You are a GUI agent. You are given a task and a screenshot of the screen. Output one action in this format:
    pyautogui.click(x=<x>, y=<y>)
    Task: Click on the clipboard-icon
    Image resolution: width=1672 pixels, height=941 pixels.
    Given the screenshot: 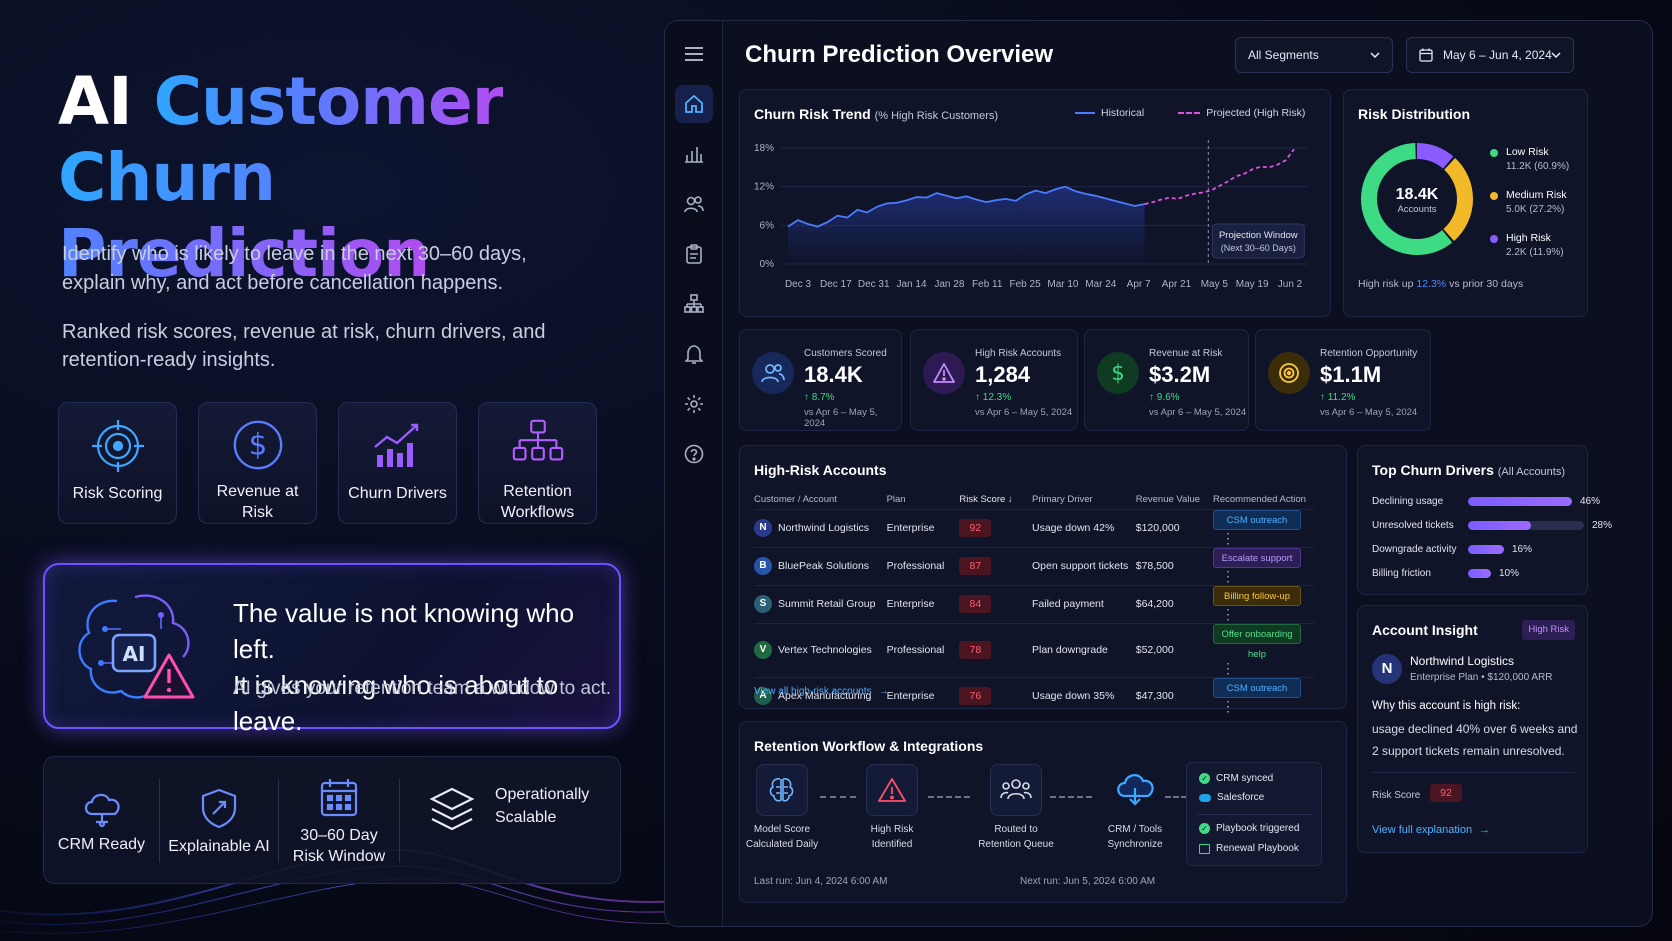 What is the action you would take?
    pyautogui.click(x=694, y=254)
    